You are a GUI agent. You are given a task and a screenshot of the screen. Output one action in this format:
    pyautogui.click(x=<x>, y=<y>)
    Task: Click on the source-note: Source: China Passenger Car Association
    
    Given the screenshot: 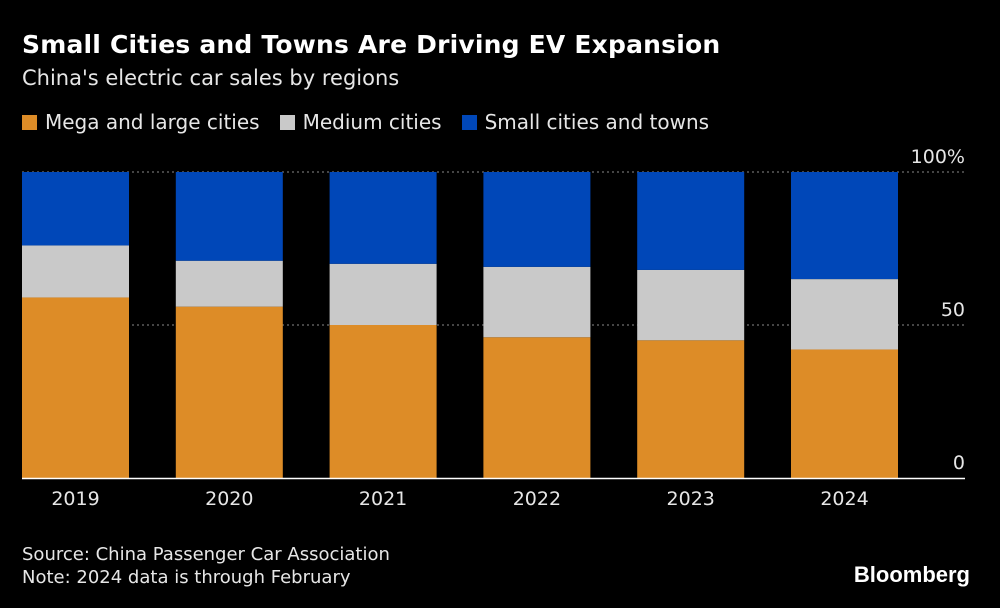 What is the action you would take?
    pyautogui.click(x=206, y=554)
    